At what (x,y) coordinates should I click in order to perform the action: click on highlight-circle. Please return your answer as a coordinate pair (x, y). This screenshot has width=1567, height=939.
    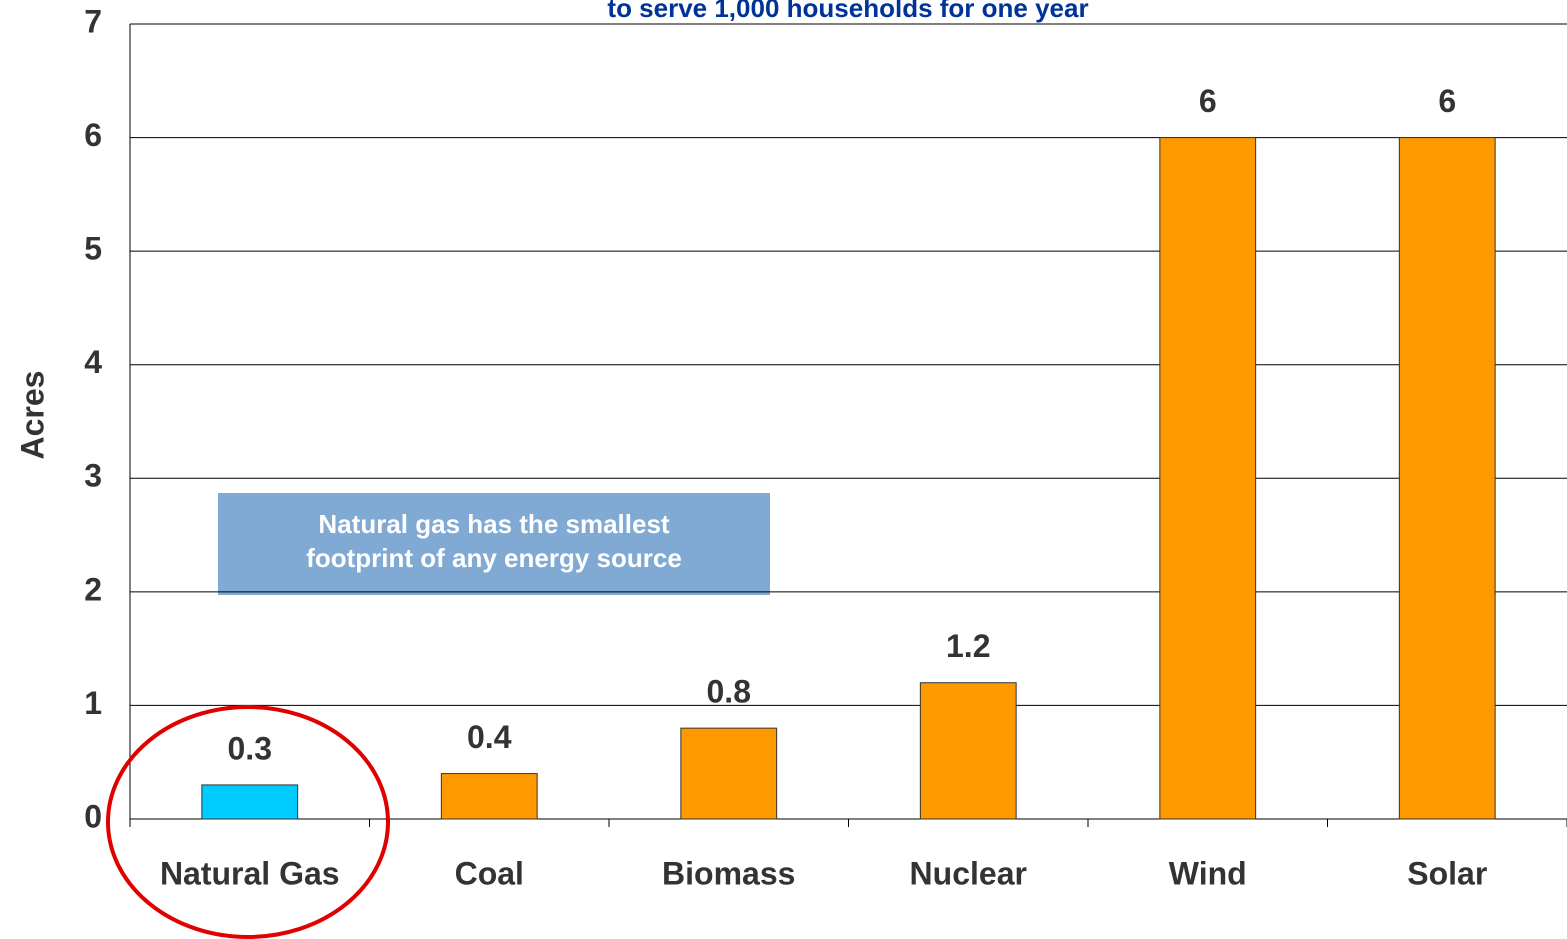
    Looking at the image, I should click on (248, 822).